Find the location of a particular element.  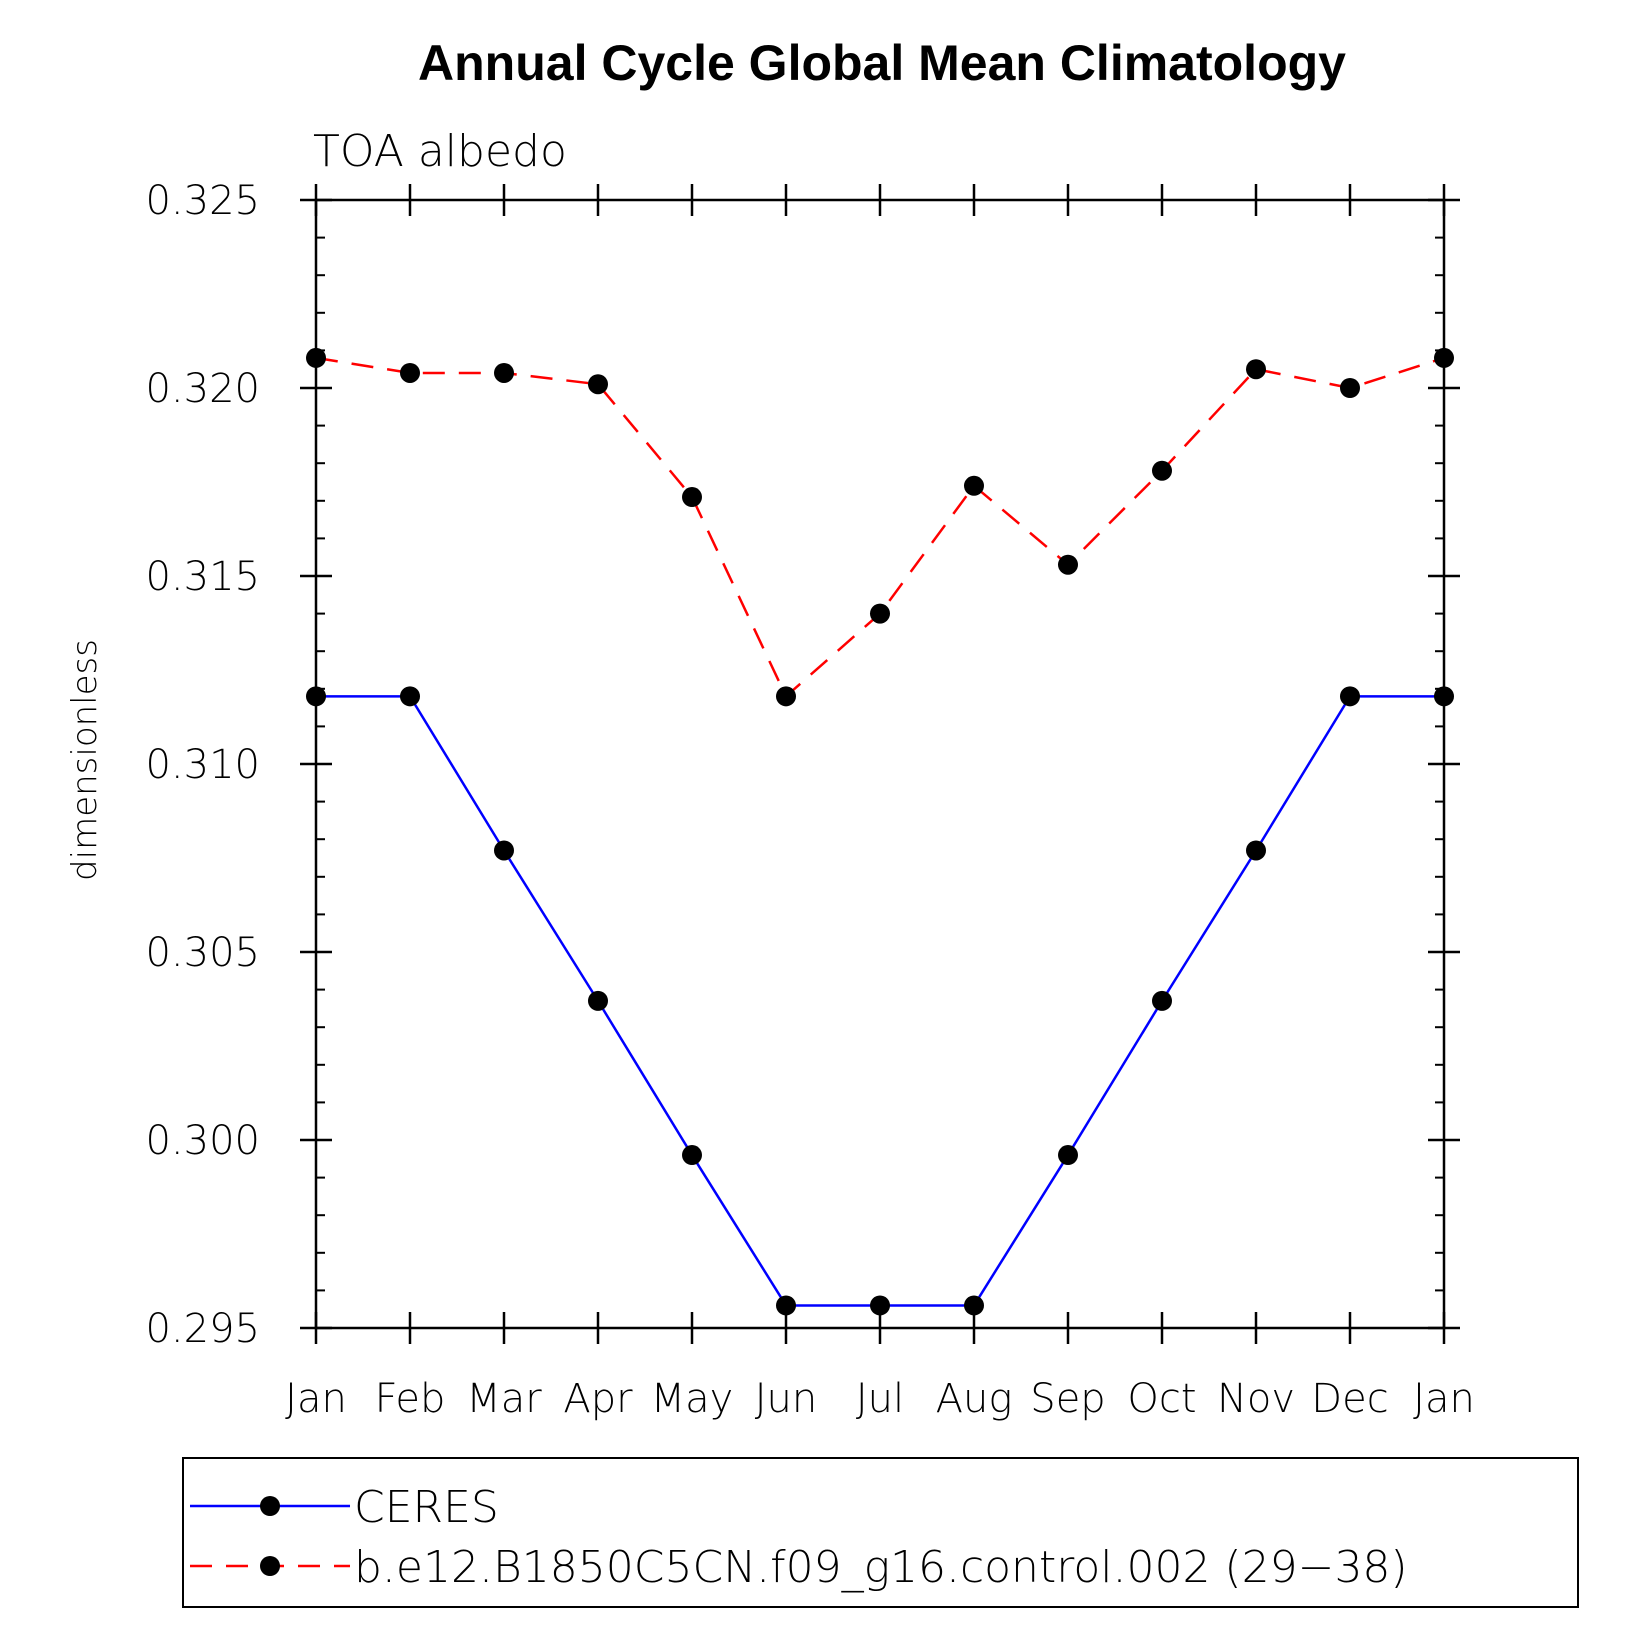

x-tick-label: Oct is located at coordinates (1161, 1399).